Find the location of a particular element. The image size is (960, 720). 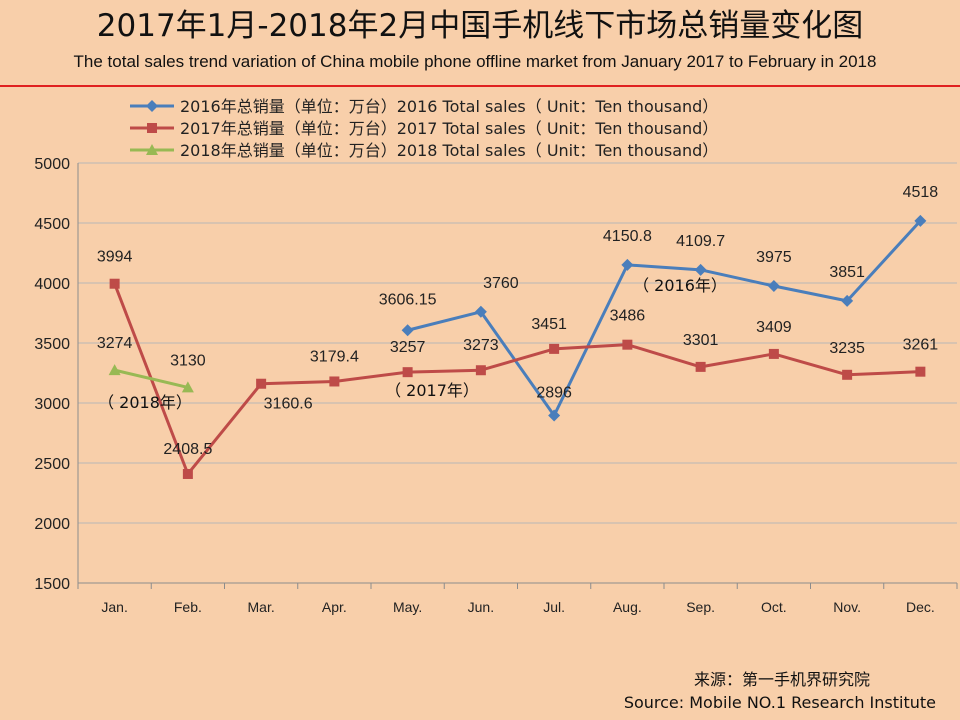

x-tick-label: Dec. is located at coordinates (920, 607).